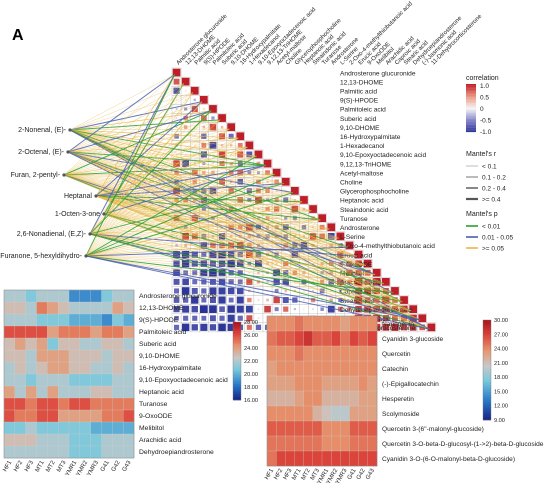  I want to click on row-label: 12,13-DHOME, so click(362, 82).